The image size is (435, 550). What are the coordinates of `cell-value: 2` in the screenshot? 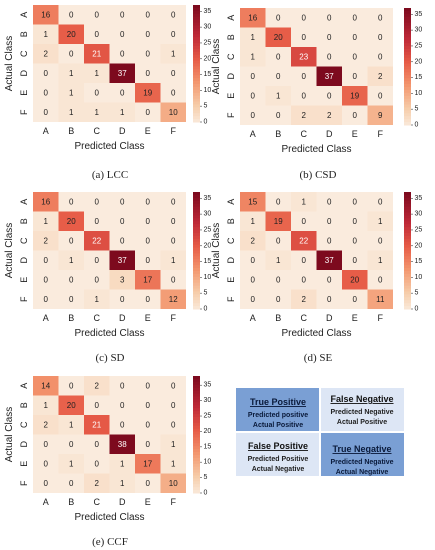 It's located at (380, 76).